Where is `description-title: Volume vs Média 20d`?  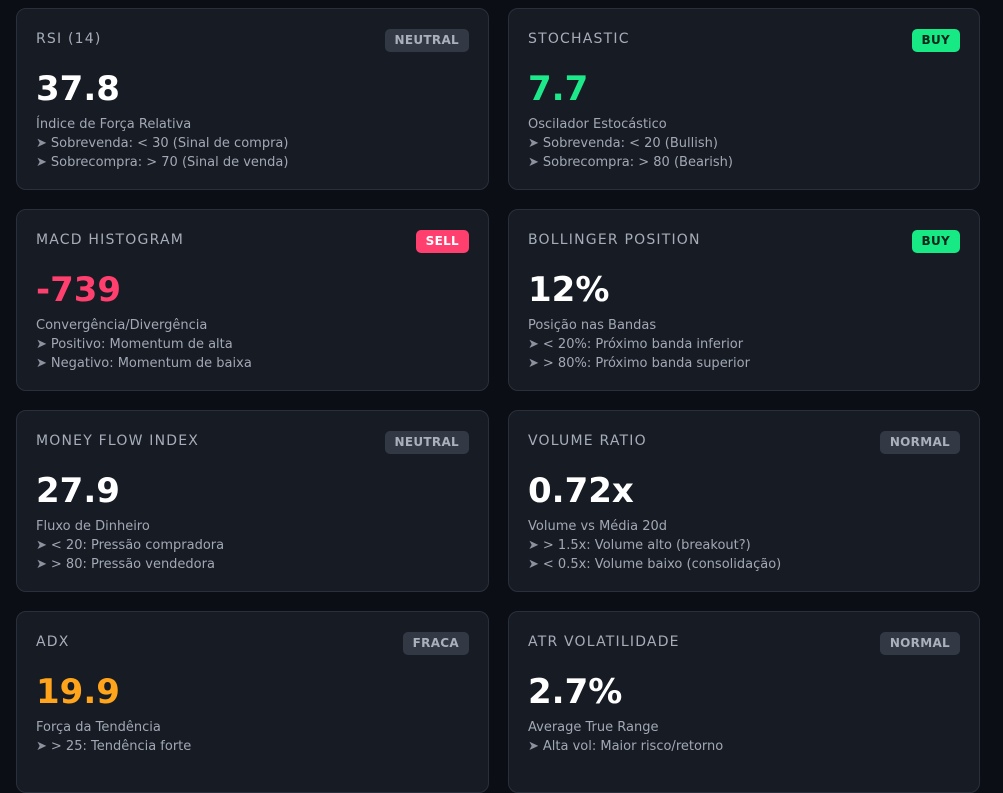 description-title: Volume vs Média 20d is located at coordinates (598, 526).